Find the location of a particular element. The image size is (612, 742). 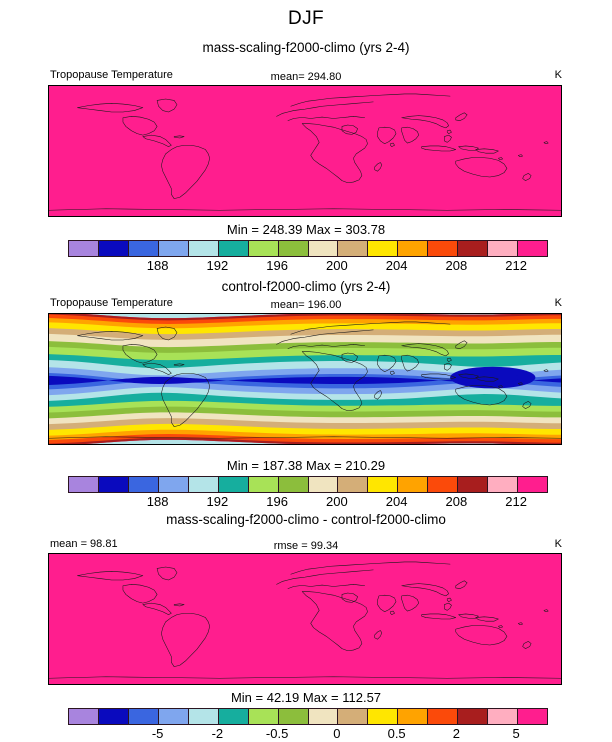

panel1-mean-label: mean= 294.80 is located at coordinates (306, 77).